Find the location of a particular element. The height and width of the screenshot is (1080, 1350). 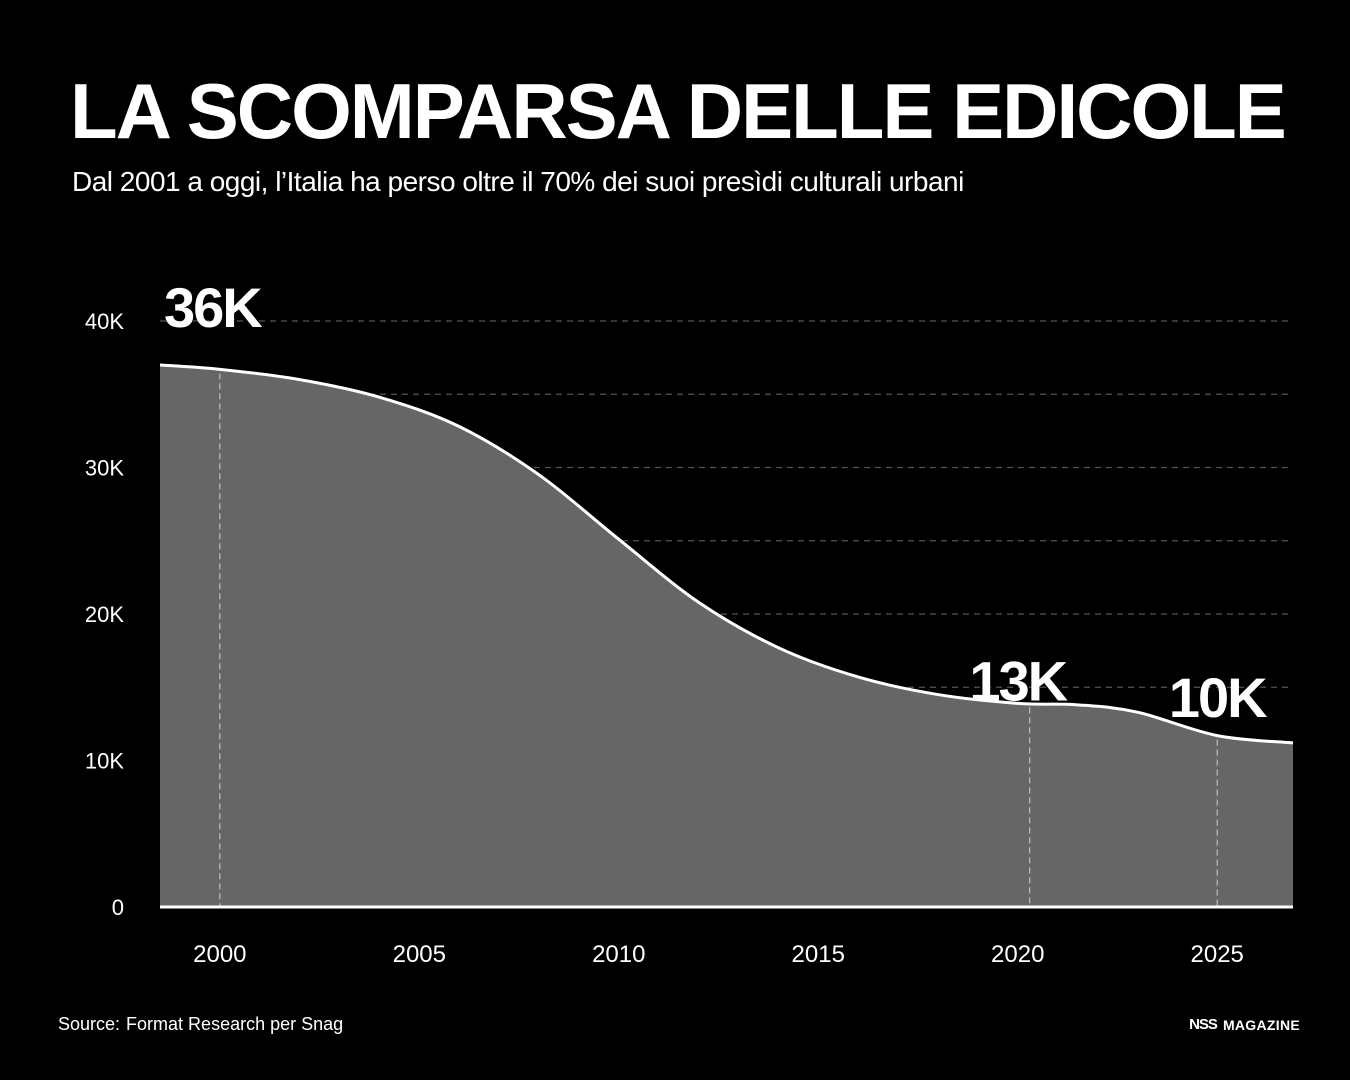

y-tick-label: 0 is located at coordinates (118, 907).